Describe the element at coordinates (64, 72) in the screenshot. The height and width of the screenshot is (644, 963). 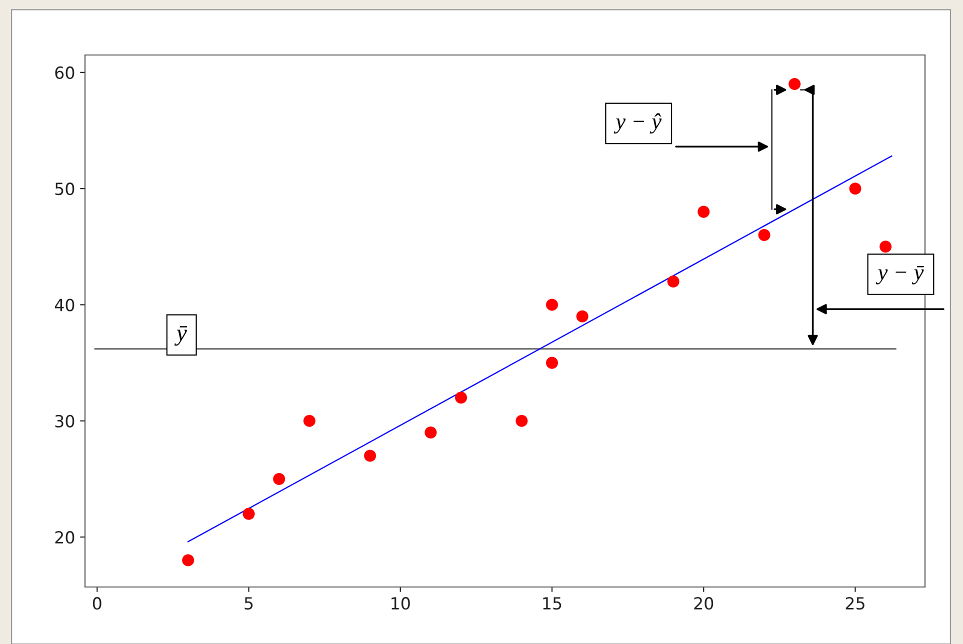
I see `y-tick-label: 60` at that location.